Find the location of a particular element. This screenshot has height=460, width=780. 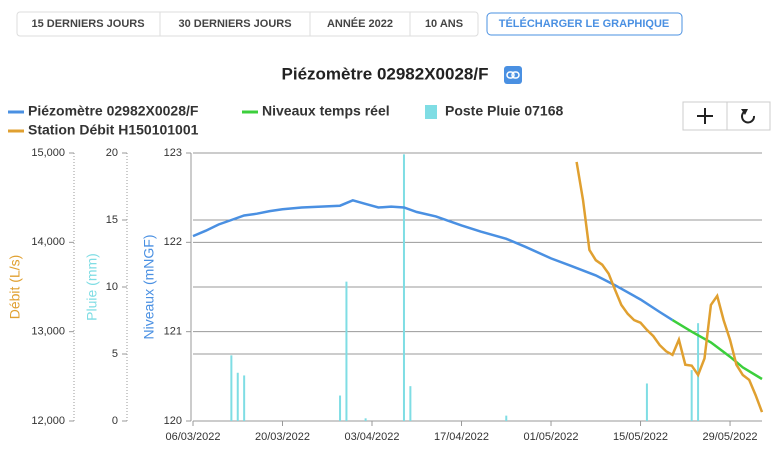

y-tick-label: 5 is located at coordinates (115, 354).